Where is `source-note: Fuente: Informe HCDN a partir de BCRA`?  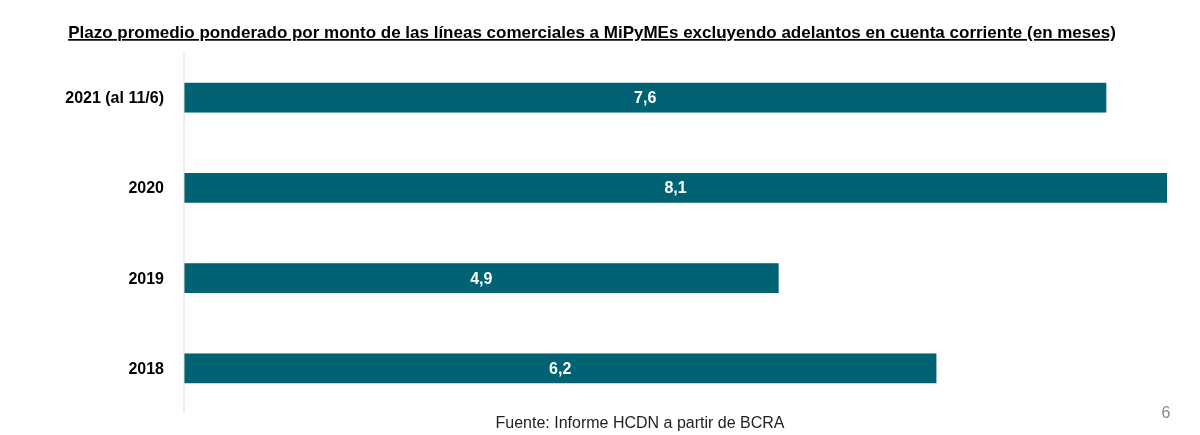 source-note: Fuente: Informe HCDN a partir de BCRA is located at coordinates (640, 422).